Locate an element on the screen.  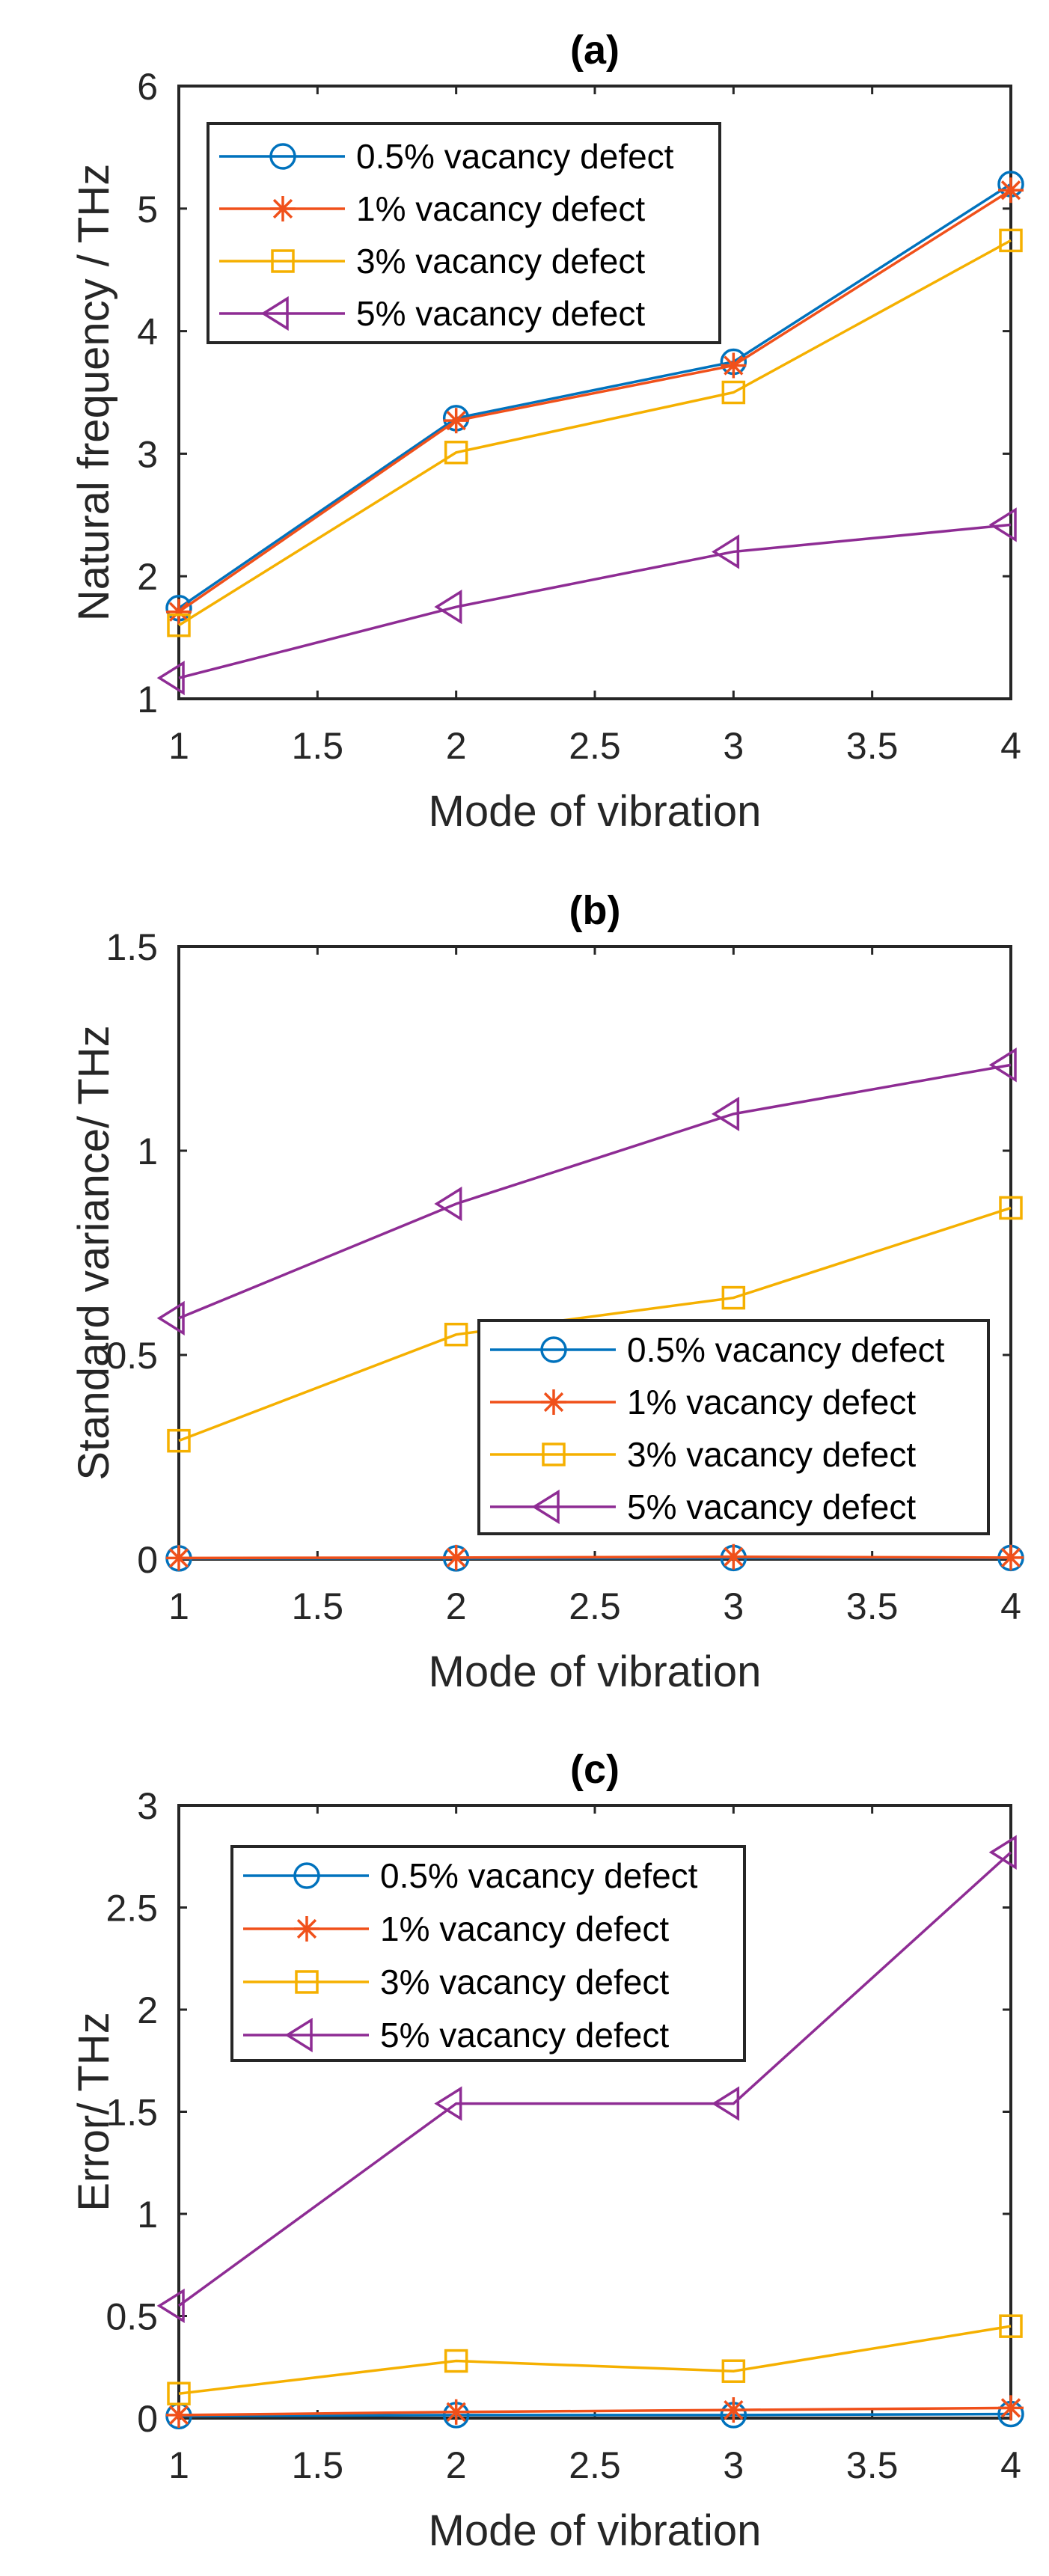
legend-entry-label: 1% vacancy defect is located at coordinates (524, 1929).